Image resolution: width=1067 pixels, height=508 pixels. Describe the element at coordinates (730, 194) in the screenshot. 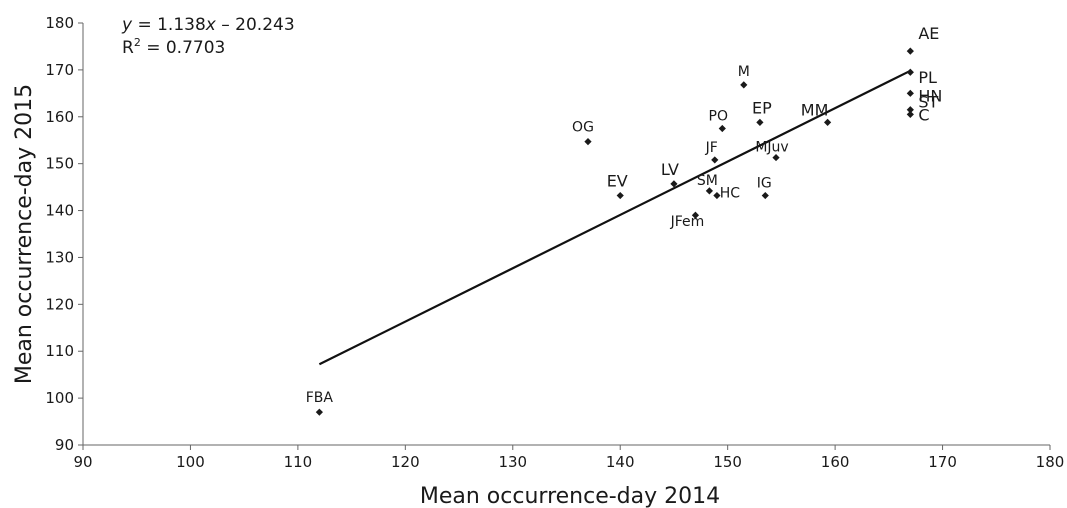

I see `point-label-hc: HC` at that location.